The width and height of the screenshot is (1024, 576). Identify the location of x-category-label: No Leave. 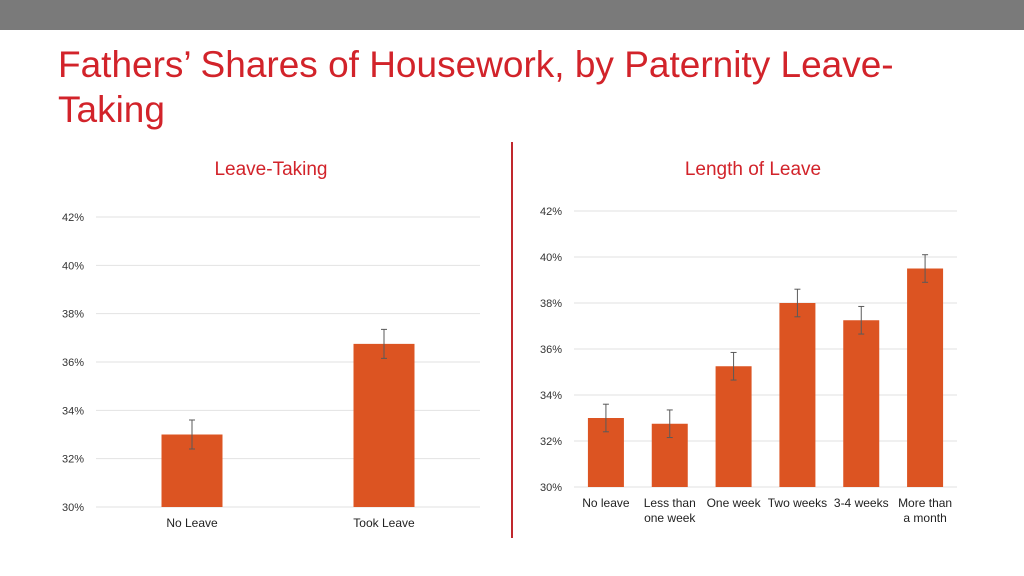
(192, 523).